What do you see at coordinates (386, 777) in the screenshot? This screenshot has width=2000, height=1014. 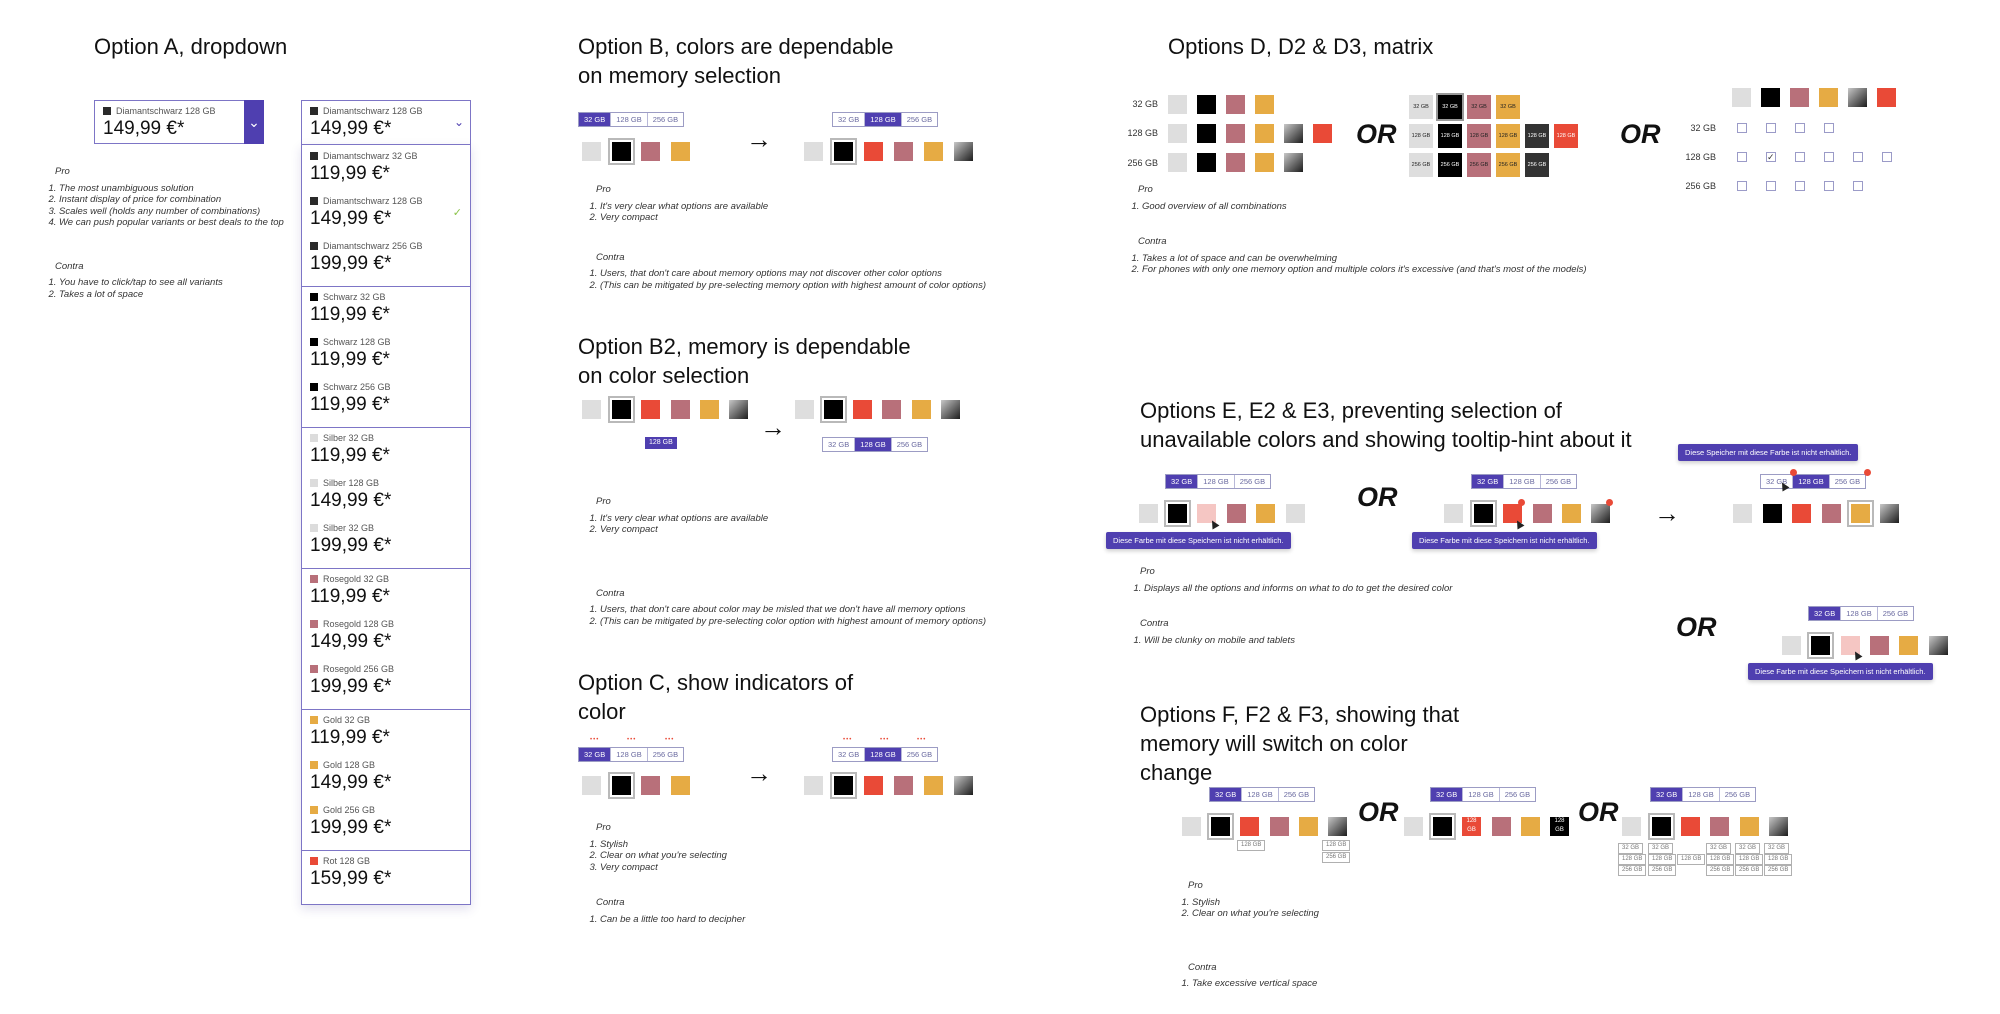 I see `dropdown-option: Gold 128 GB 149,99 €*` at bounding box center [386, 777].